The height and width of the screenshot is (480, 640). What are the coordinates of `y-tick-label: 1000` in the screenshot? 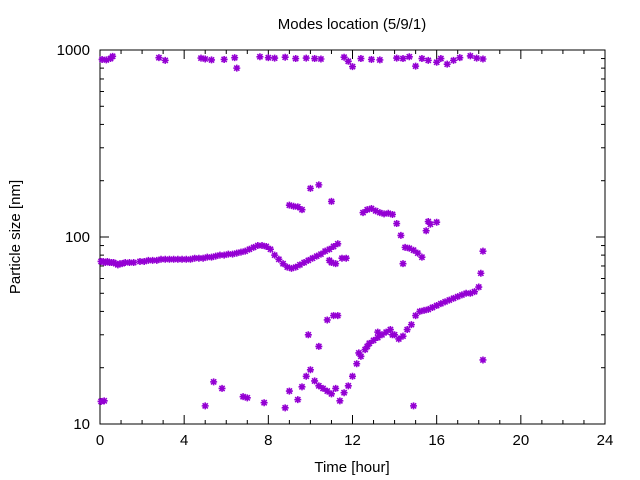 It's located at (73, 50).